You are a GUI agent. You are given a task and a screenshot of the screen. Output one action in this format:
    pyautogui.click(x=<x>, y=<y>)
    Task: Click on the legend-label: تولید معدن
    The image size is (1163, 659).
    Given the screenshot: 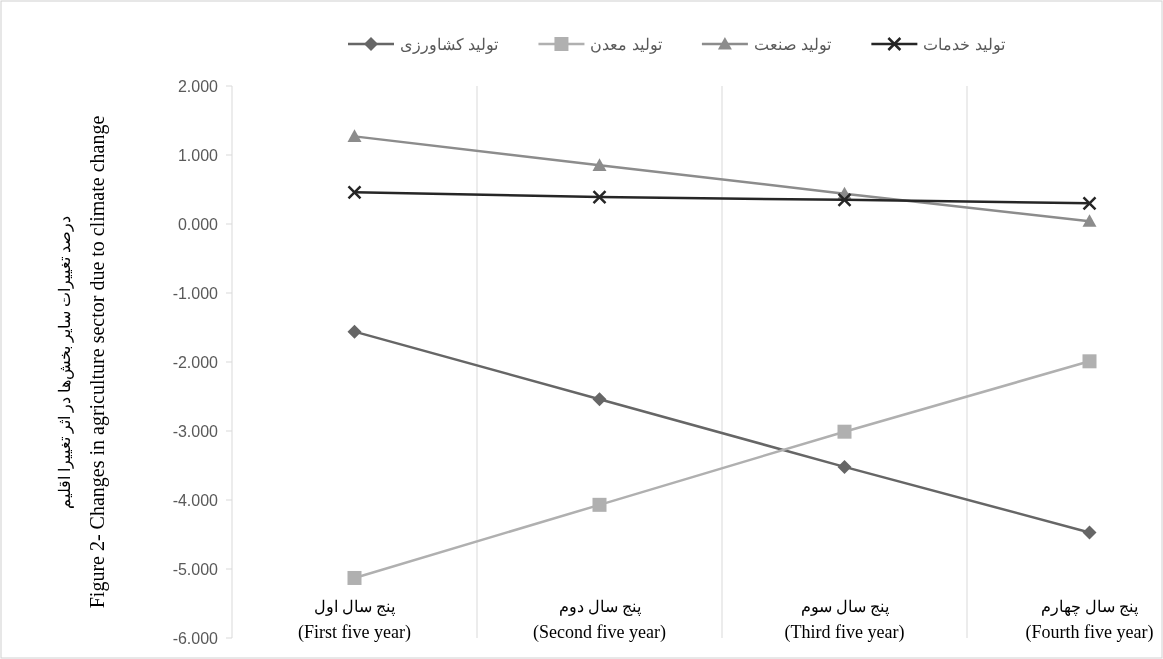 What is the action you would take?
    pyautogui.click(x=626, y=45)
    